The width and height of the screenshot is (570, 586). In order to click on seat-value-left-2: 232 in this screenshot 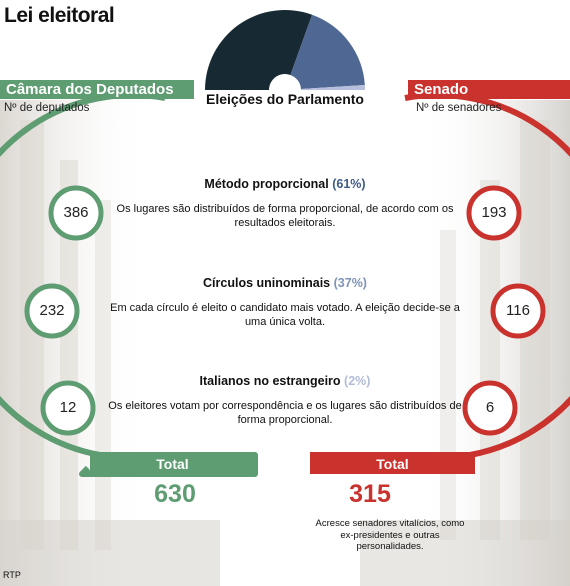, I will do `click(52, 310)`.